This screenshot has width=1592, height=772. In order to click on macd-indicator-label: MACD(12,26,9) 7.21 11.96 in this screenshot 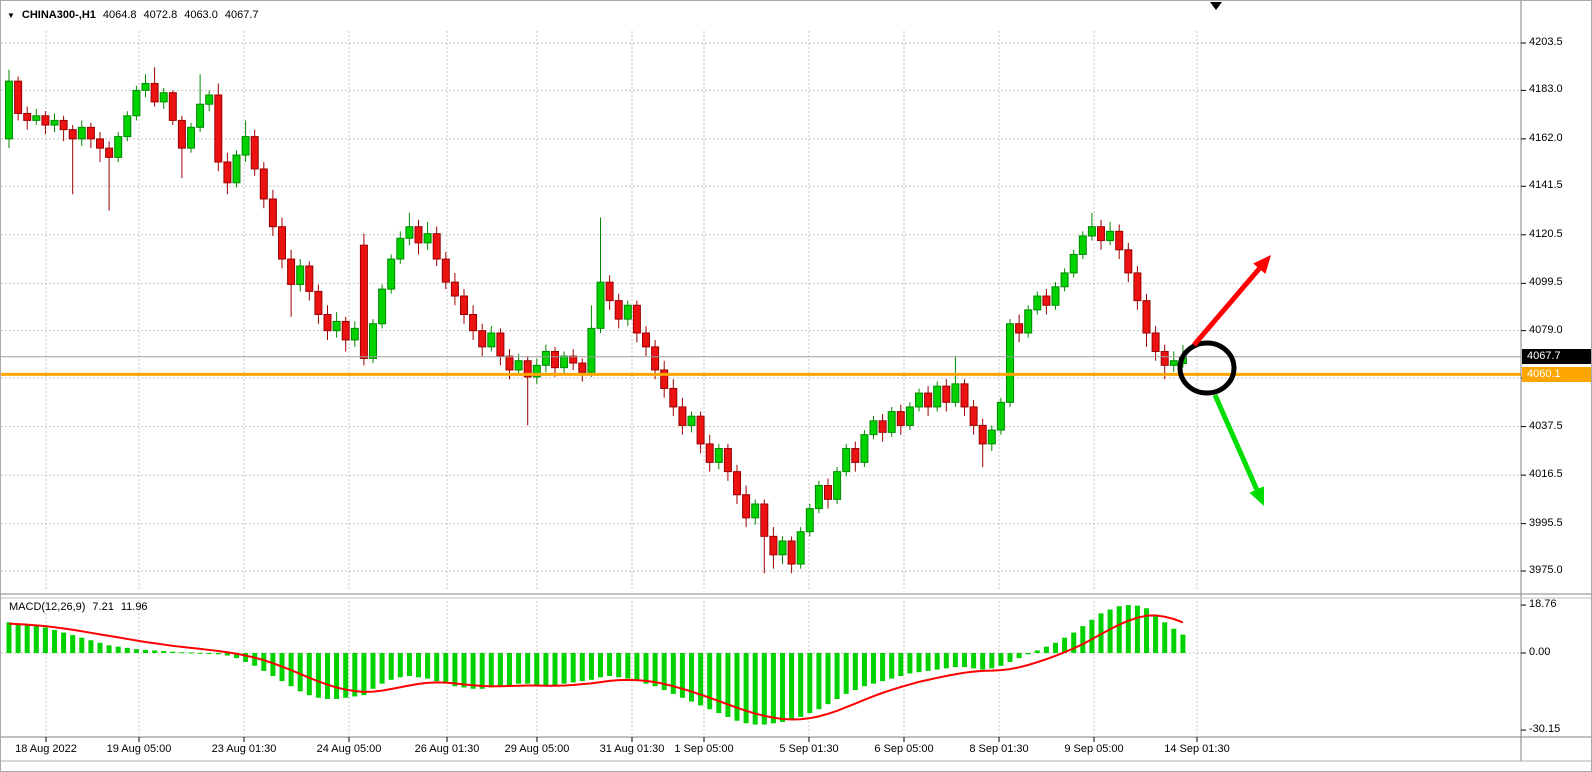, I will do `click(78, 607)`.